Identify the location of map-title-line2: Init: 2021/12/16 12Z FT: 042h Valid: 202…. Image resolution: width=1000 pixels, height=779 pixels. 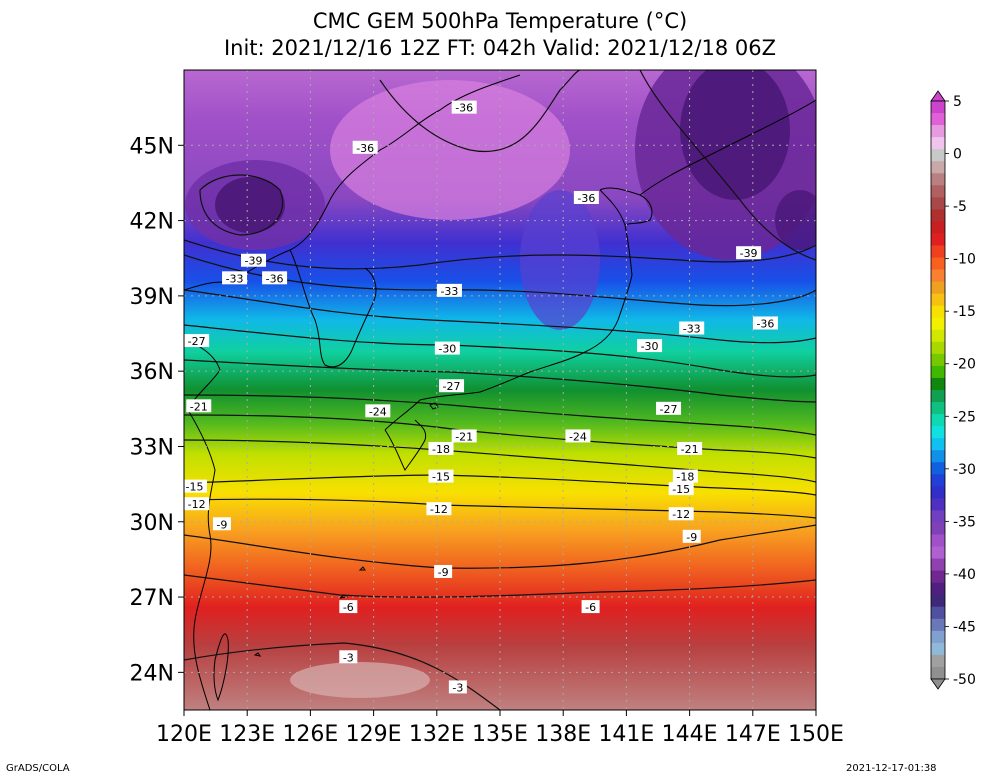
(500, 48).